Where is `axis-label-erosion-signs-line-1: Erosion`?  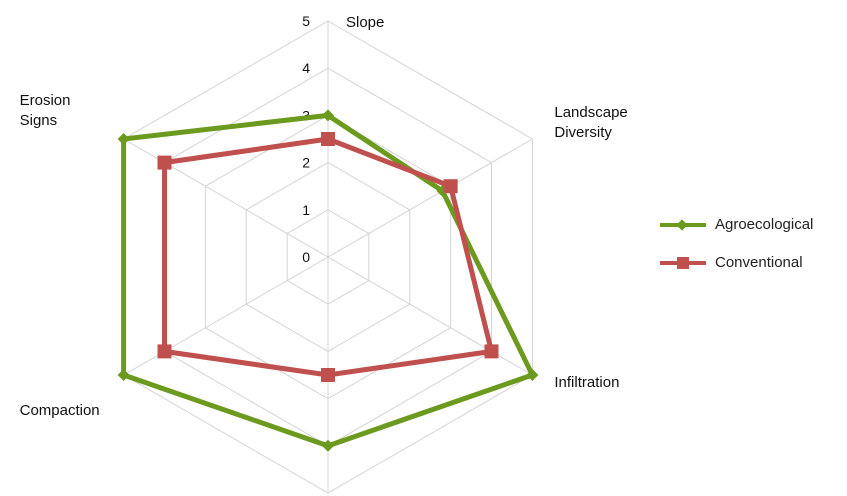
axis-label-erosion-signs-line-1: Erosion is located at coordinates (45, 100).